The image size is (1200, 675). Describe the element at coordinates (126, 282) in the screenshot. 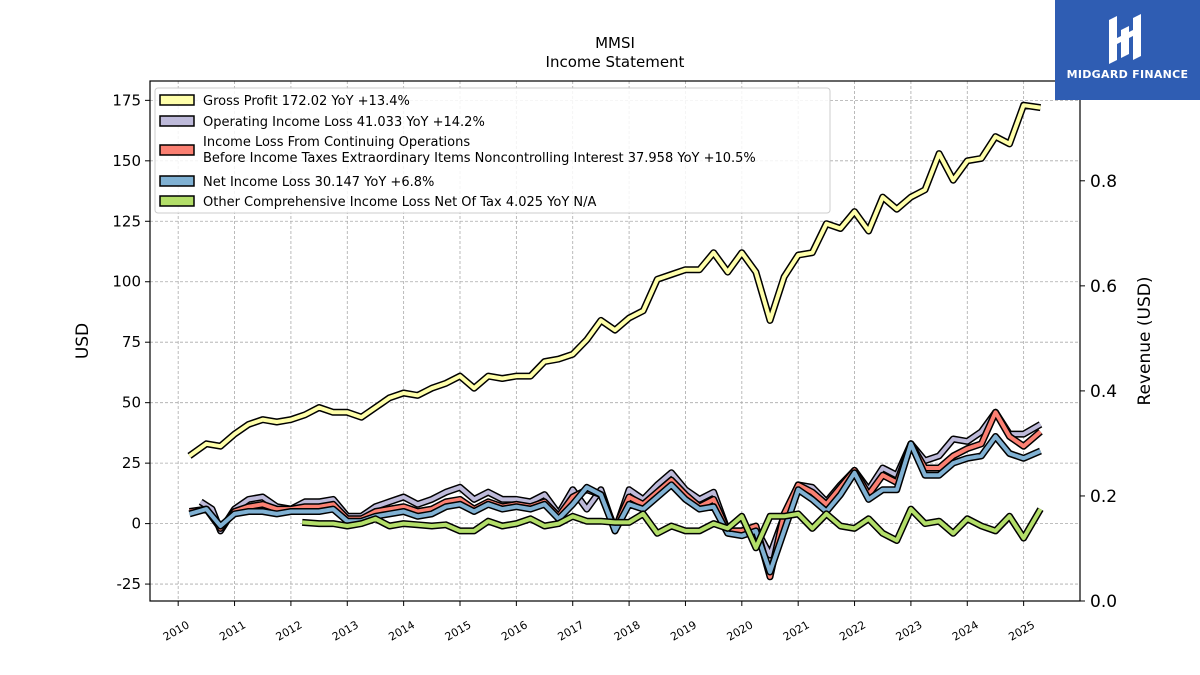

I see `y-tick-label: 100` at that location.